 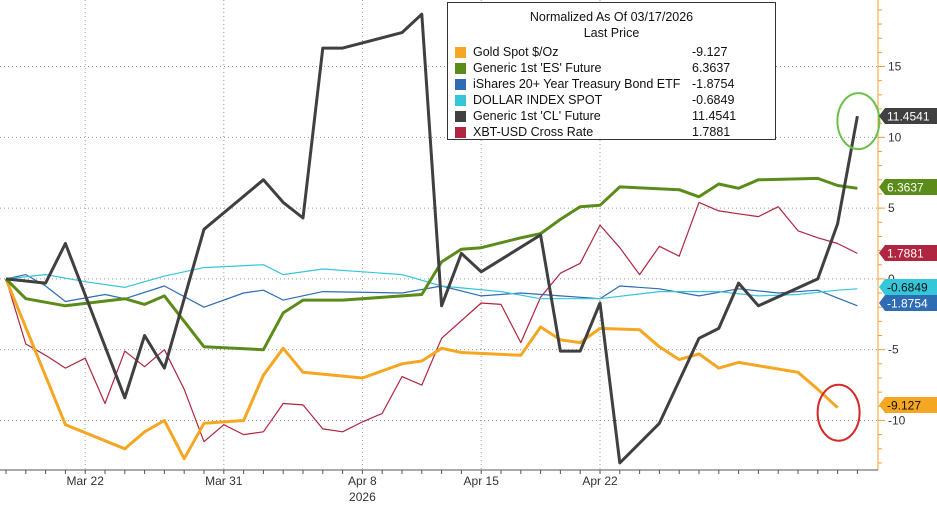 What do you see at coordinates (897, 420) in the screenshot?
I see `y-tick-label: -10` at bounding box center [897, 420].